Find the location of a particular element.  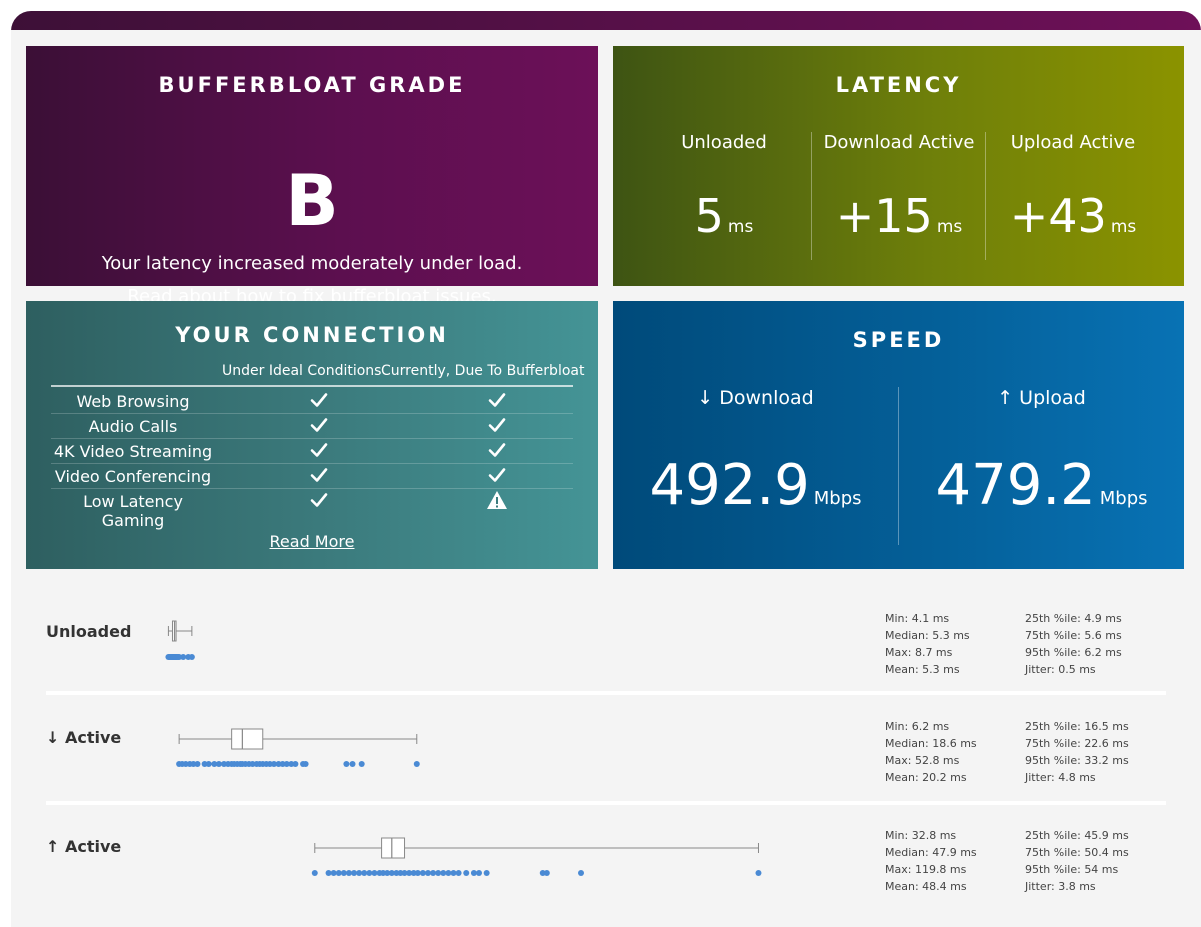

connection-row-label: 4K Video Streaming is located at coordinates (133, 451).